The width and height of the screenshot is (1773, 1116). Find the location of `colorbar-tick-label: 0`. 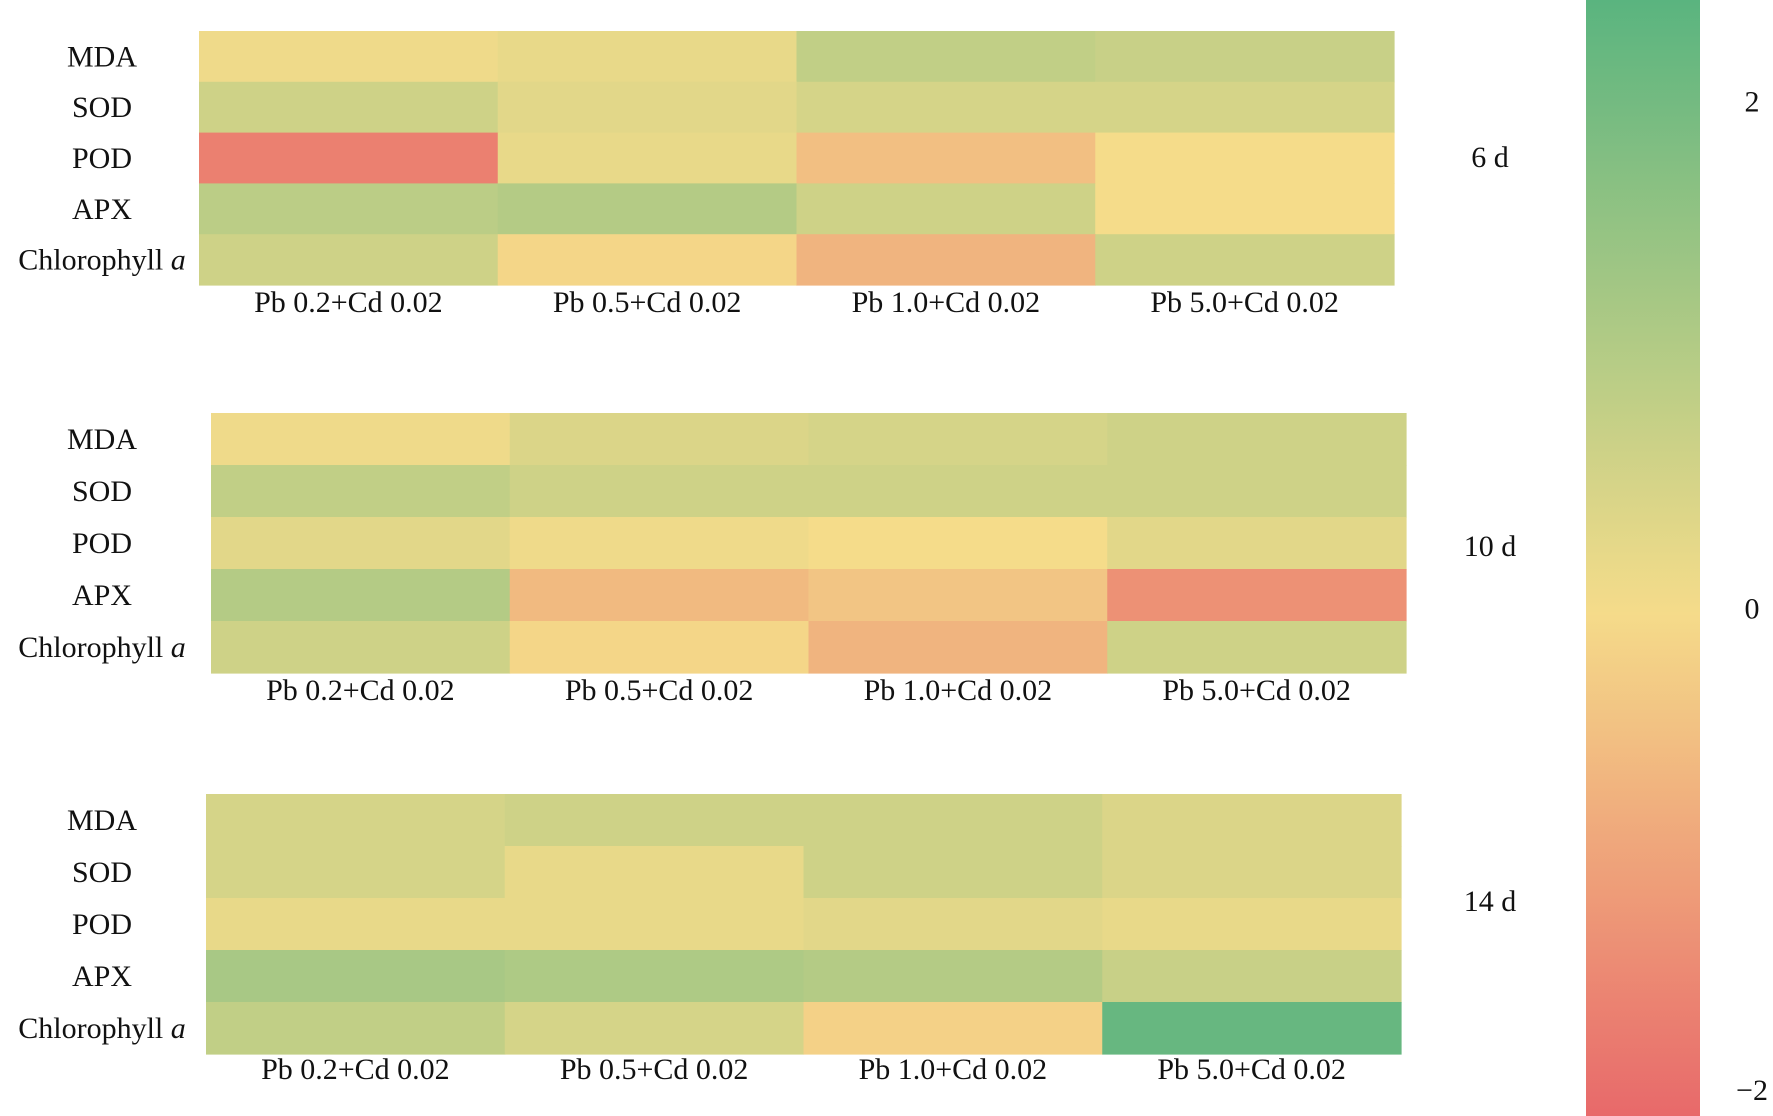

colorbar-tick-label: 0 is located at coordinates (1752, 609).